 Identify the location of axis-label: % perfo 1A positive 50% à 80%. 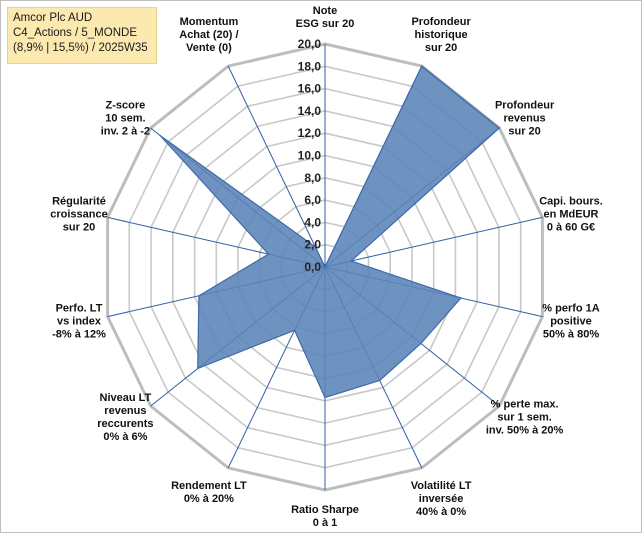
(571, 321).